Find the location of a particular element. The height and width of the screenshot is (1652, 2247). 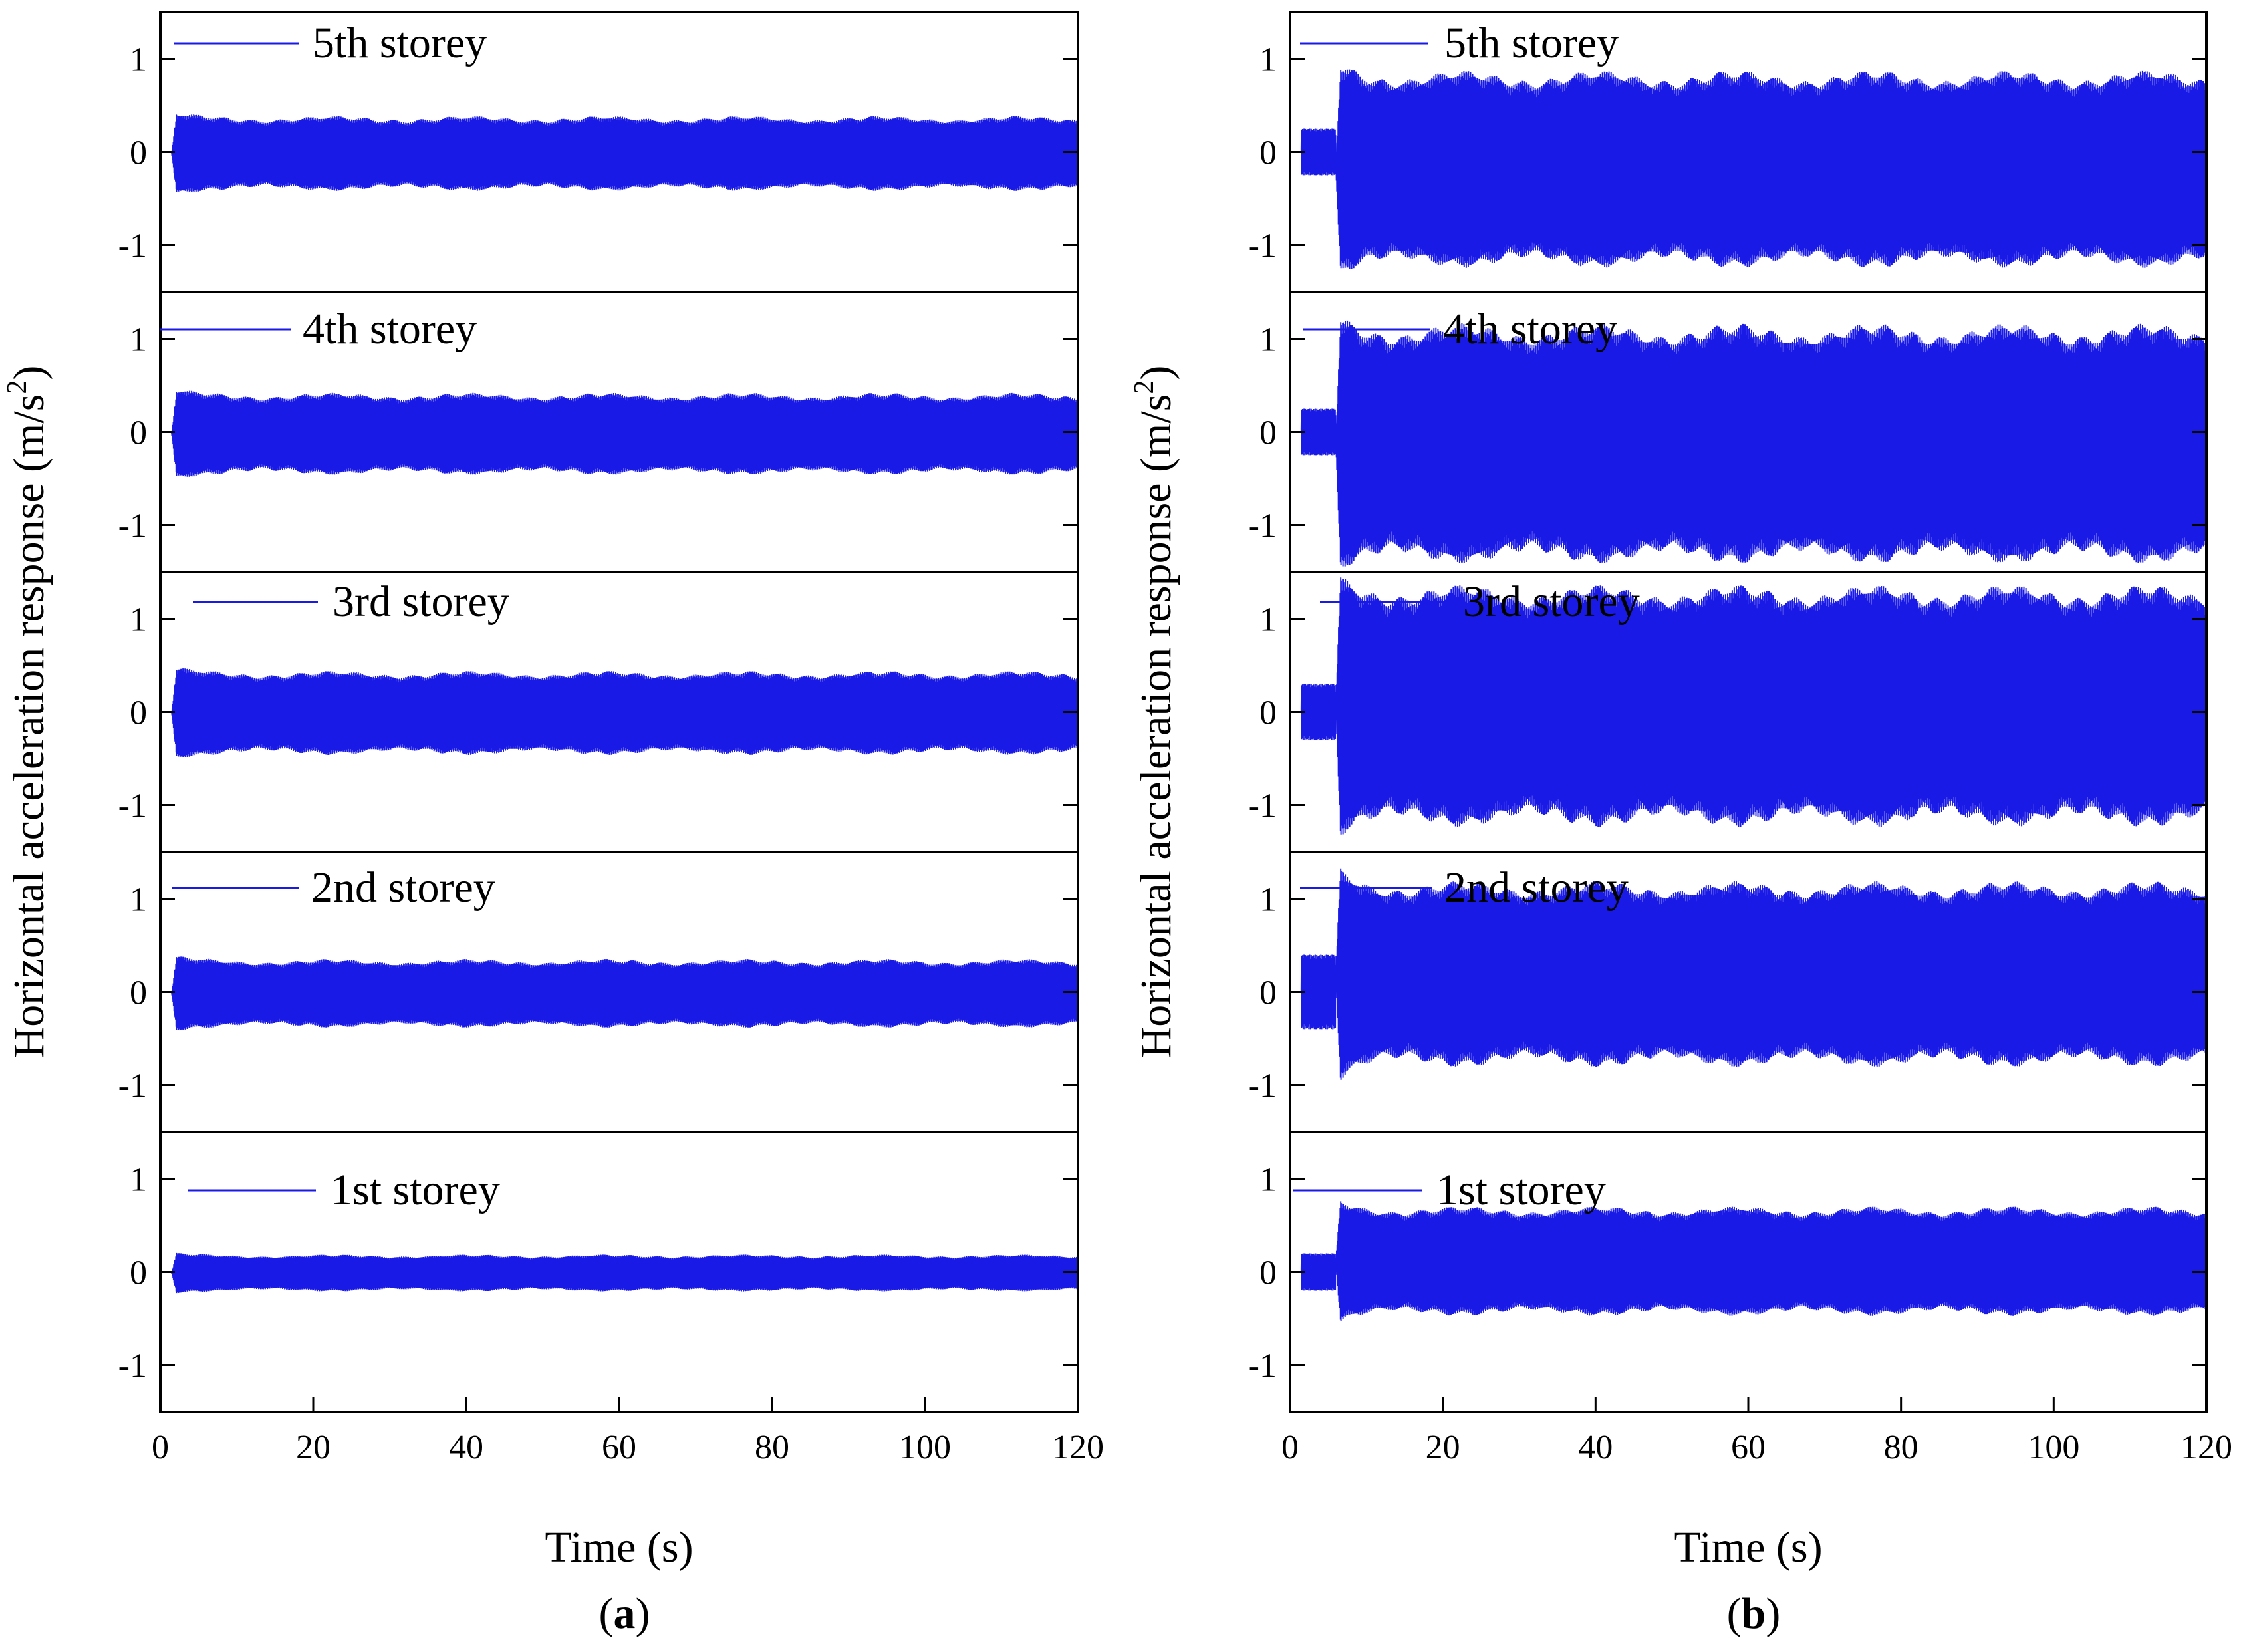

panel-label: (b) is located at coordinates (1754, 1613).